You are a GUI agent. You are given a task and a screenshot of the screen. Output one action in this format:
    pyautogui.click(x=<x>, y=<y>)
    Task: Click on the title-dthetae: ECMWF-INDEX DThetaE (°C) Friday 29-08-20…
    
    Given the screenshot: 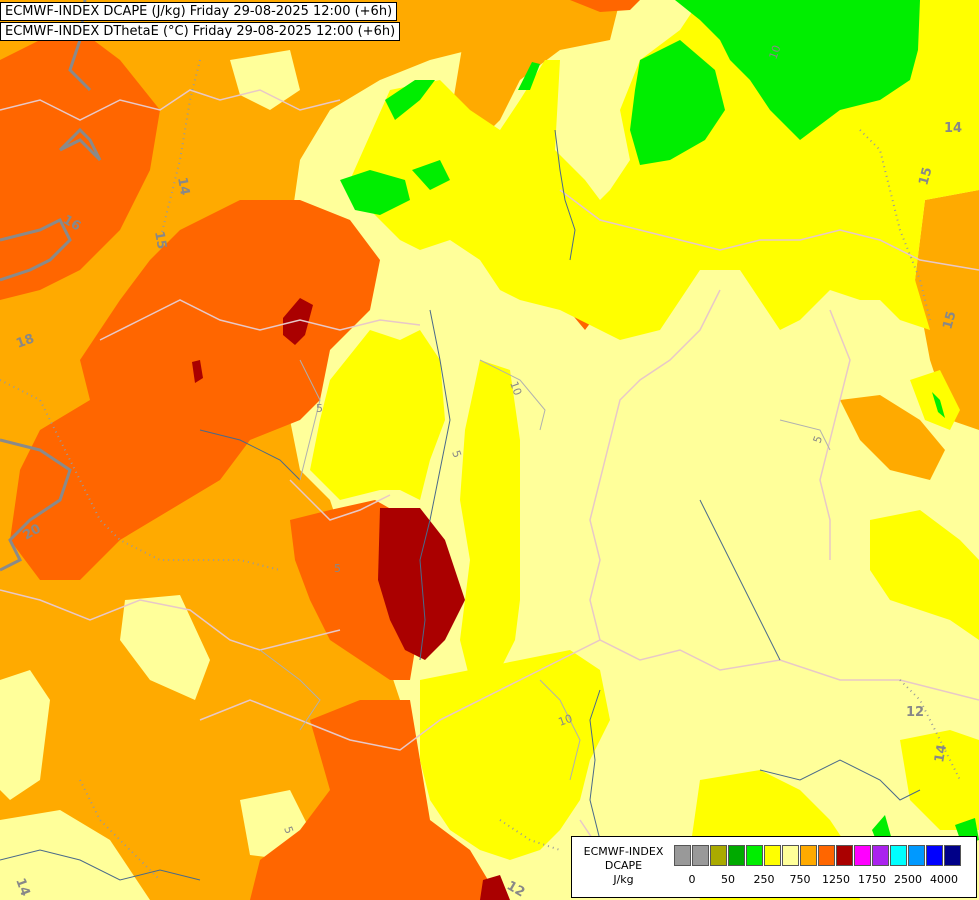 What is the action you would take?
    pyautogui.click(x=200, y=31)
    